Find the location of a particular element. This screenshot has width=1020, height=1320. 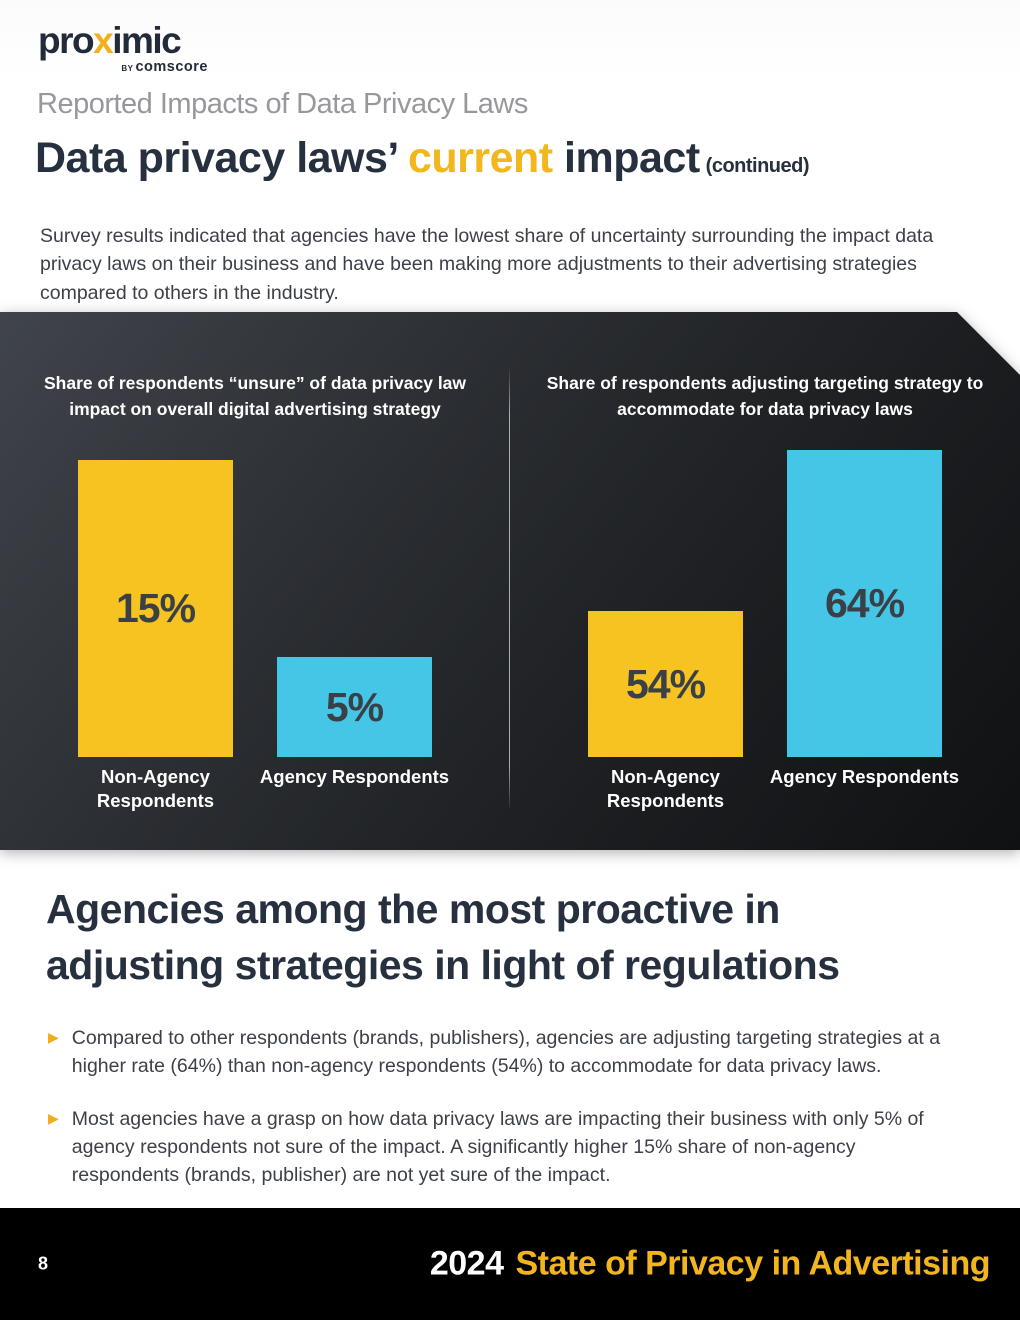

footer-report-title: 2024 State of Privacy in Advertising is located at coordinates (710, 1264).